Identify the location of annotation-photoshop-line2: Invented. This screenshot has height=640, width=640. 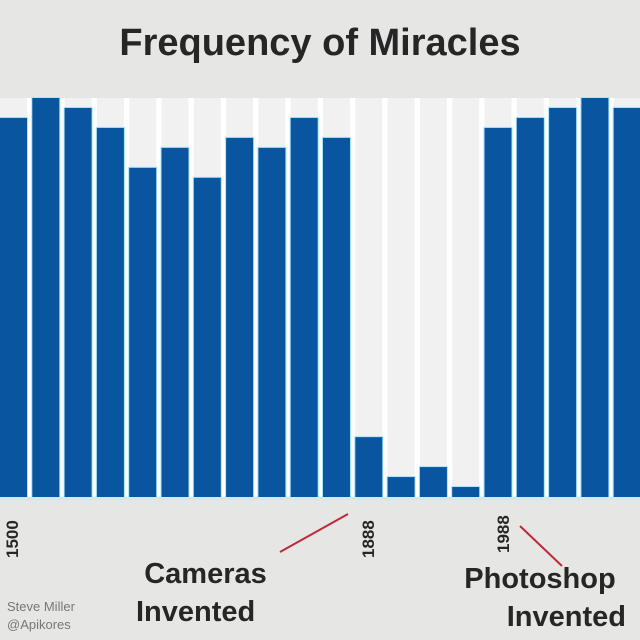
(566, 617).